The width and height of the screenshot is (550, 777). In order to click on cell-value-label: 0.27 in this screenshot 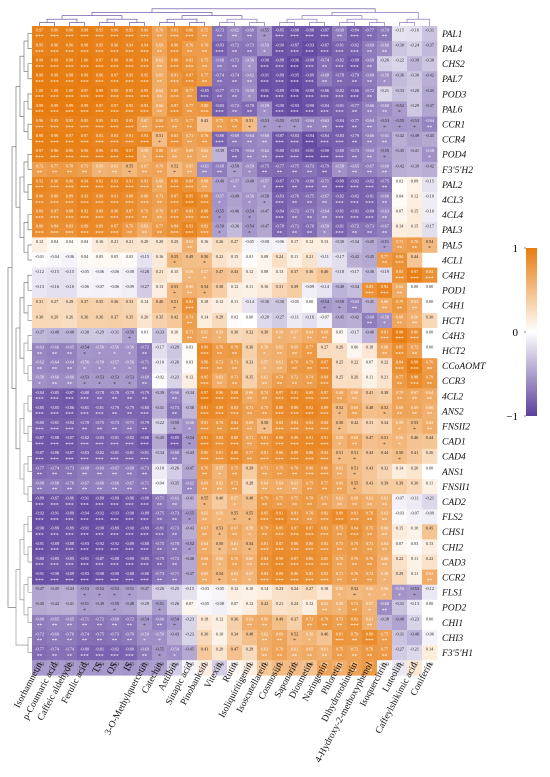, I will do `click(235, 241)`.